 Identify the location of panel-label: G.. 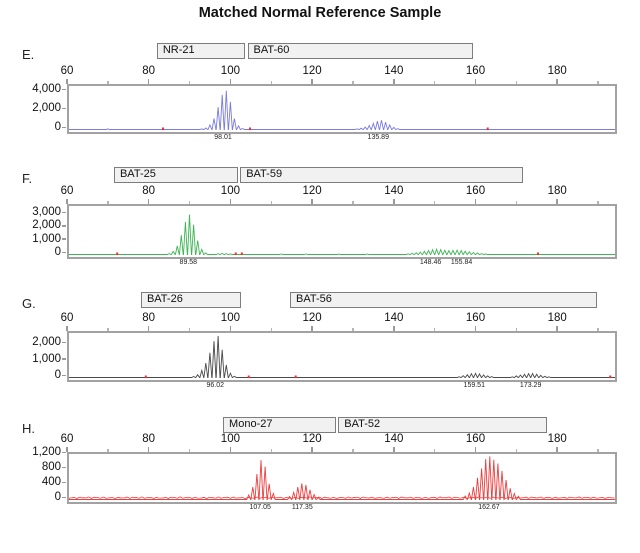
(29, 303).